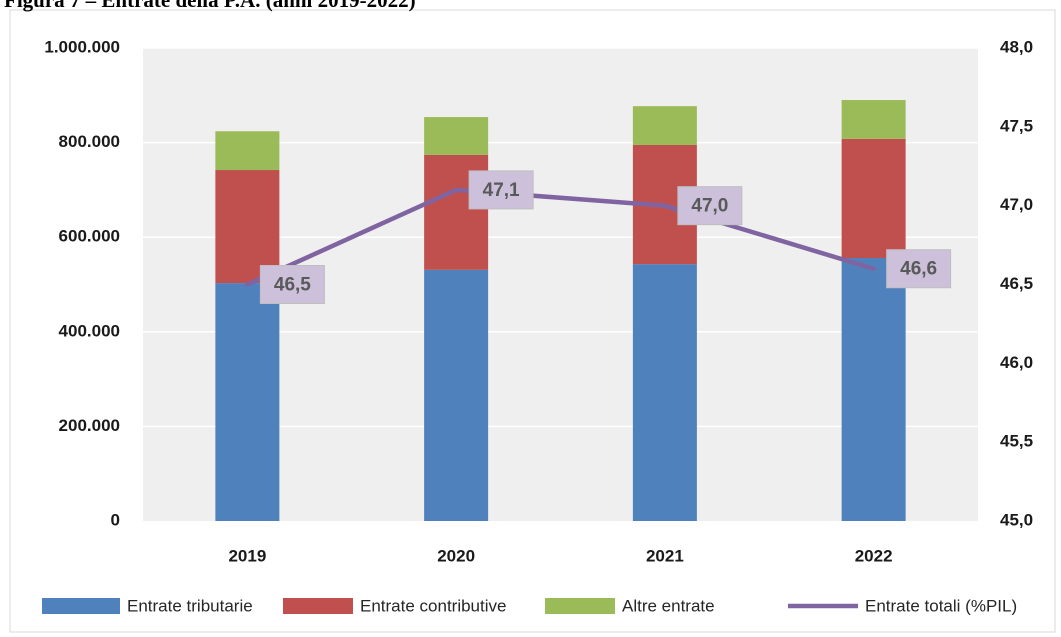 The width and height of the screenshot is (1061, 637). What do you see at coordinates (668, 605) in the screenshot?
I see `legend-label: Altre entrate` at bounding box center [668, 605].